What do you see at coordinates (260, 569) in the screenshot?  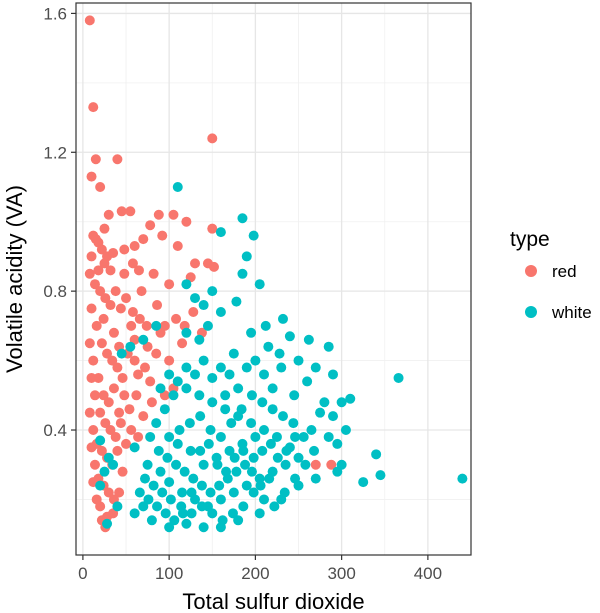 I see `x-axis-ticks: 0 100 200 300 400` at bounding box center [260, 569].